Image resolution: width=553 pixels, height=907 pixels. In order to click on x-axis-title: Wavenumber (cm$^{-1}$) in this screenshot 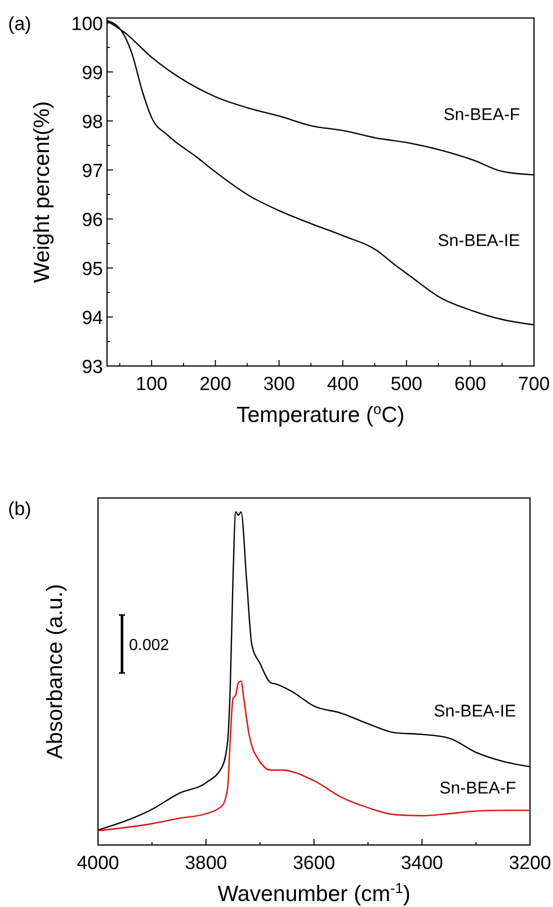, I will do `click(314, 893)`.